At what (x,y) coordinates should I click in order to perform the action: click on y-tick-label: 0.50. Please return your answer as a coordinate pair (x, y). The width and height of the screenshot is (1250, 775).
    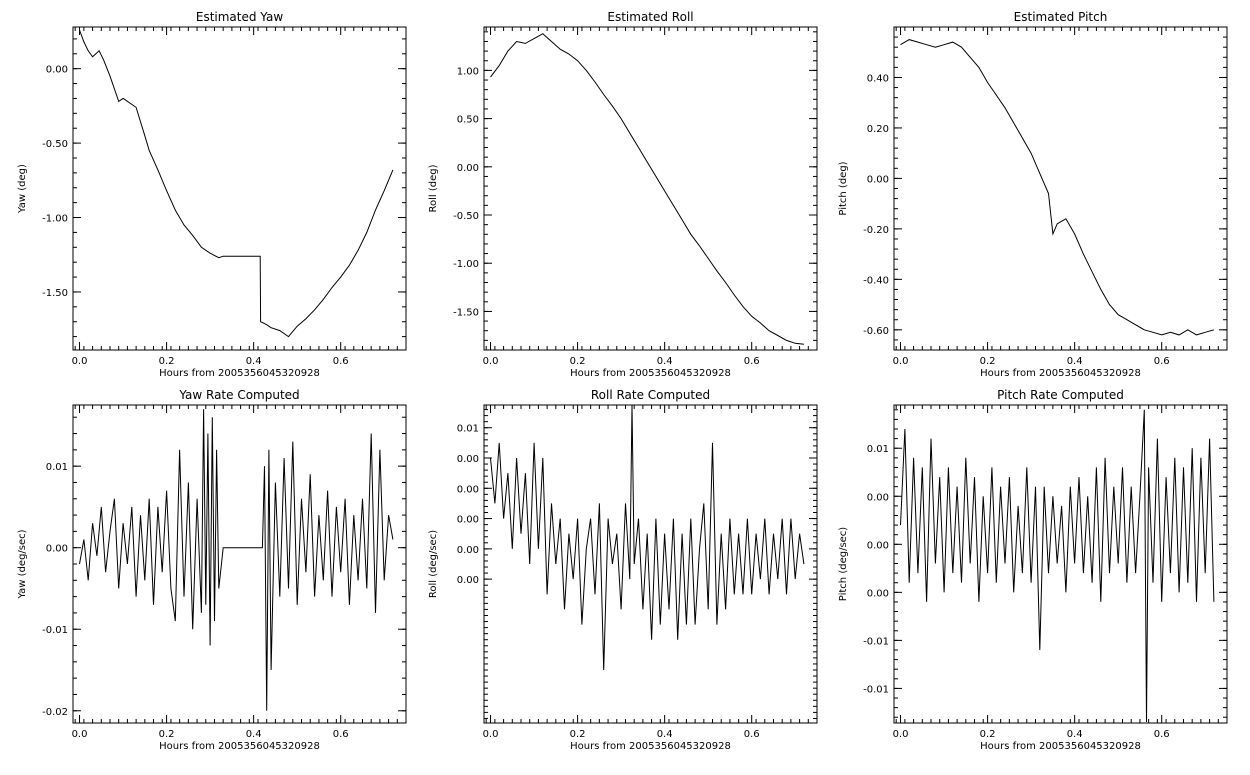
    Looking at the image, I should click on (468, 120).